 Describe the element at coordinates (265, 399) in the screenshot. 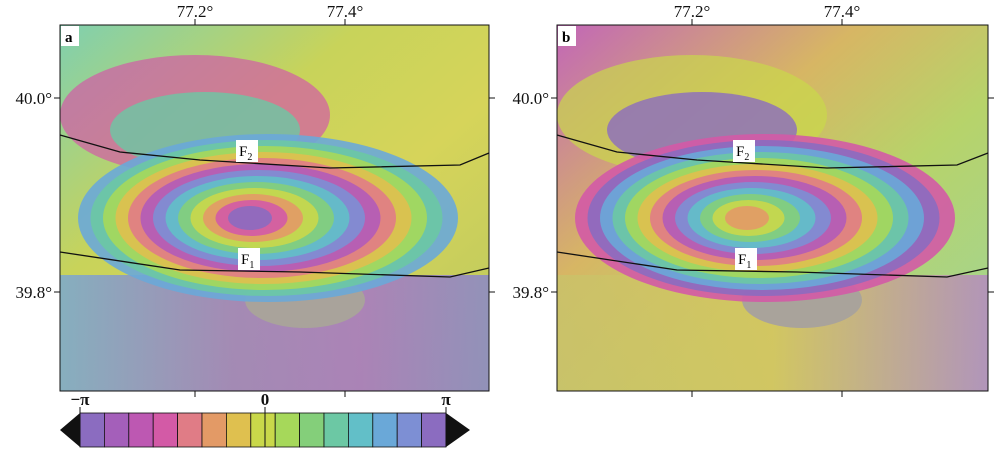

I see `colorbar-label: 0` at that location.